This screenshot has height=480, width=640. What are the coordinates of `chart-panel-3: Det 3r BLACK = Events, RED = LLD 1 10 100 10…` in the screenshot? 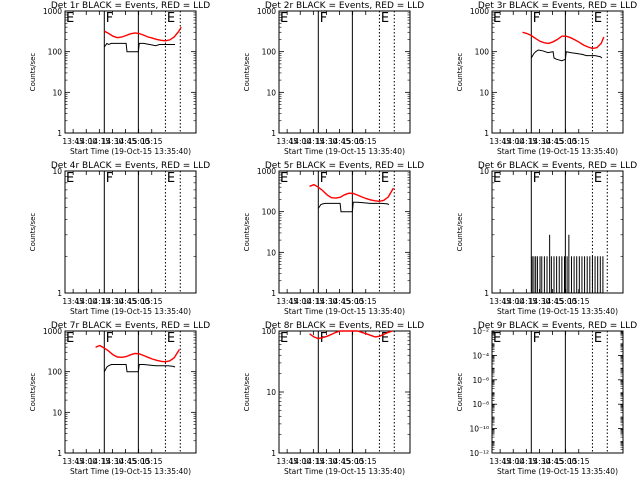 It's located at (546, 78).